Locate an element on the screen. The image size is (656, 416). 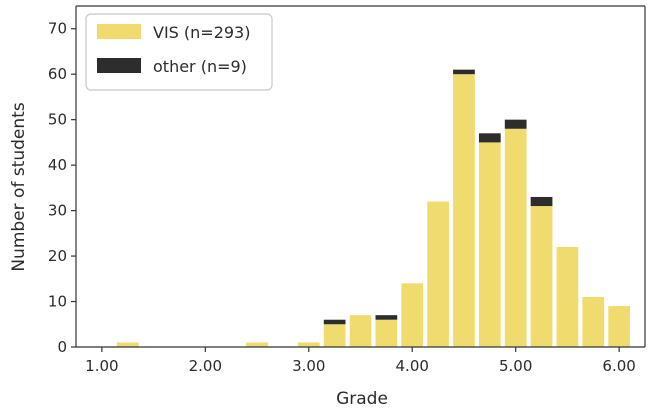
legend-swatch-other is located at coordinates (119, 65).